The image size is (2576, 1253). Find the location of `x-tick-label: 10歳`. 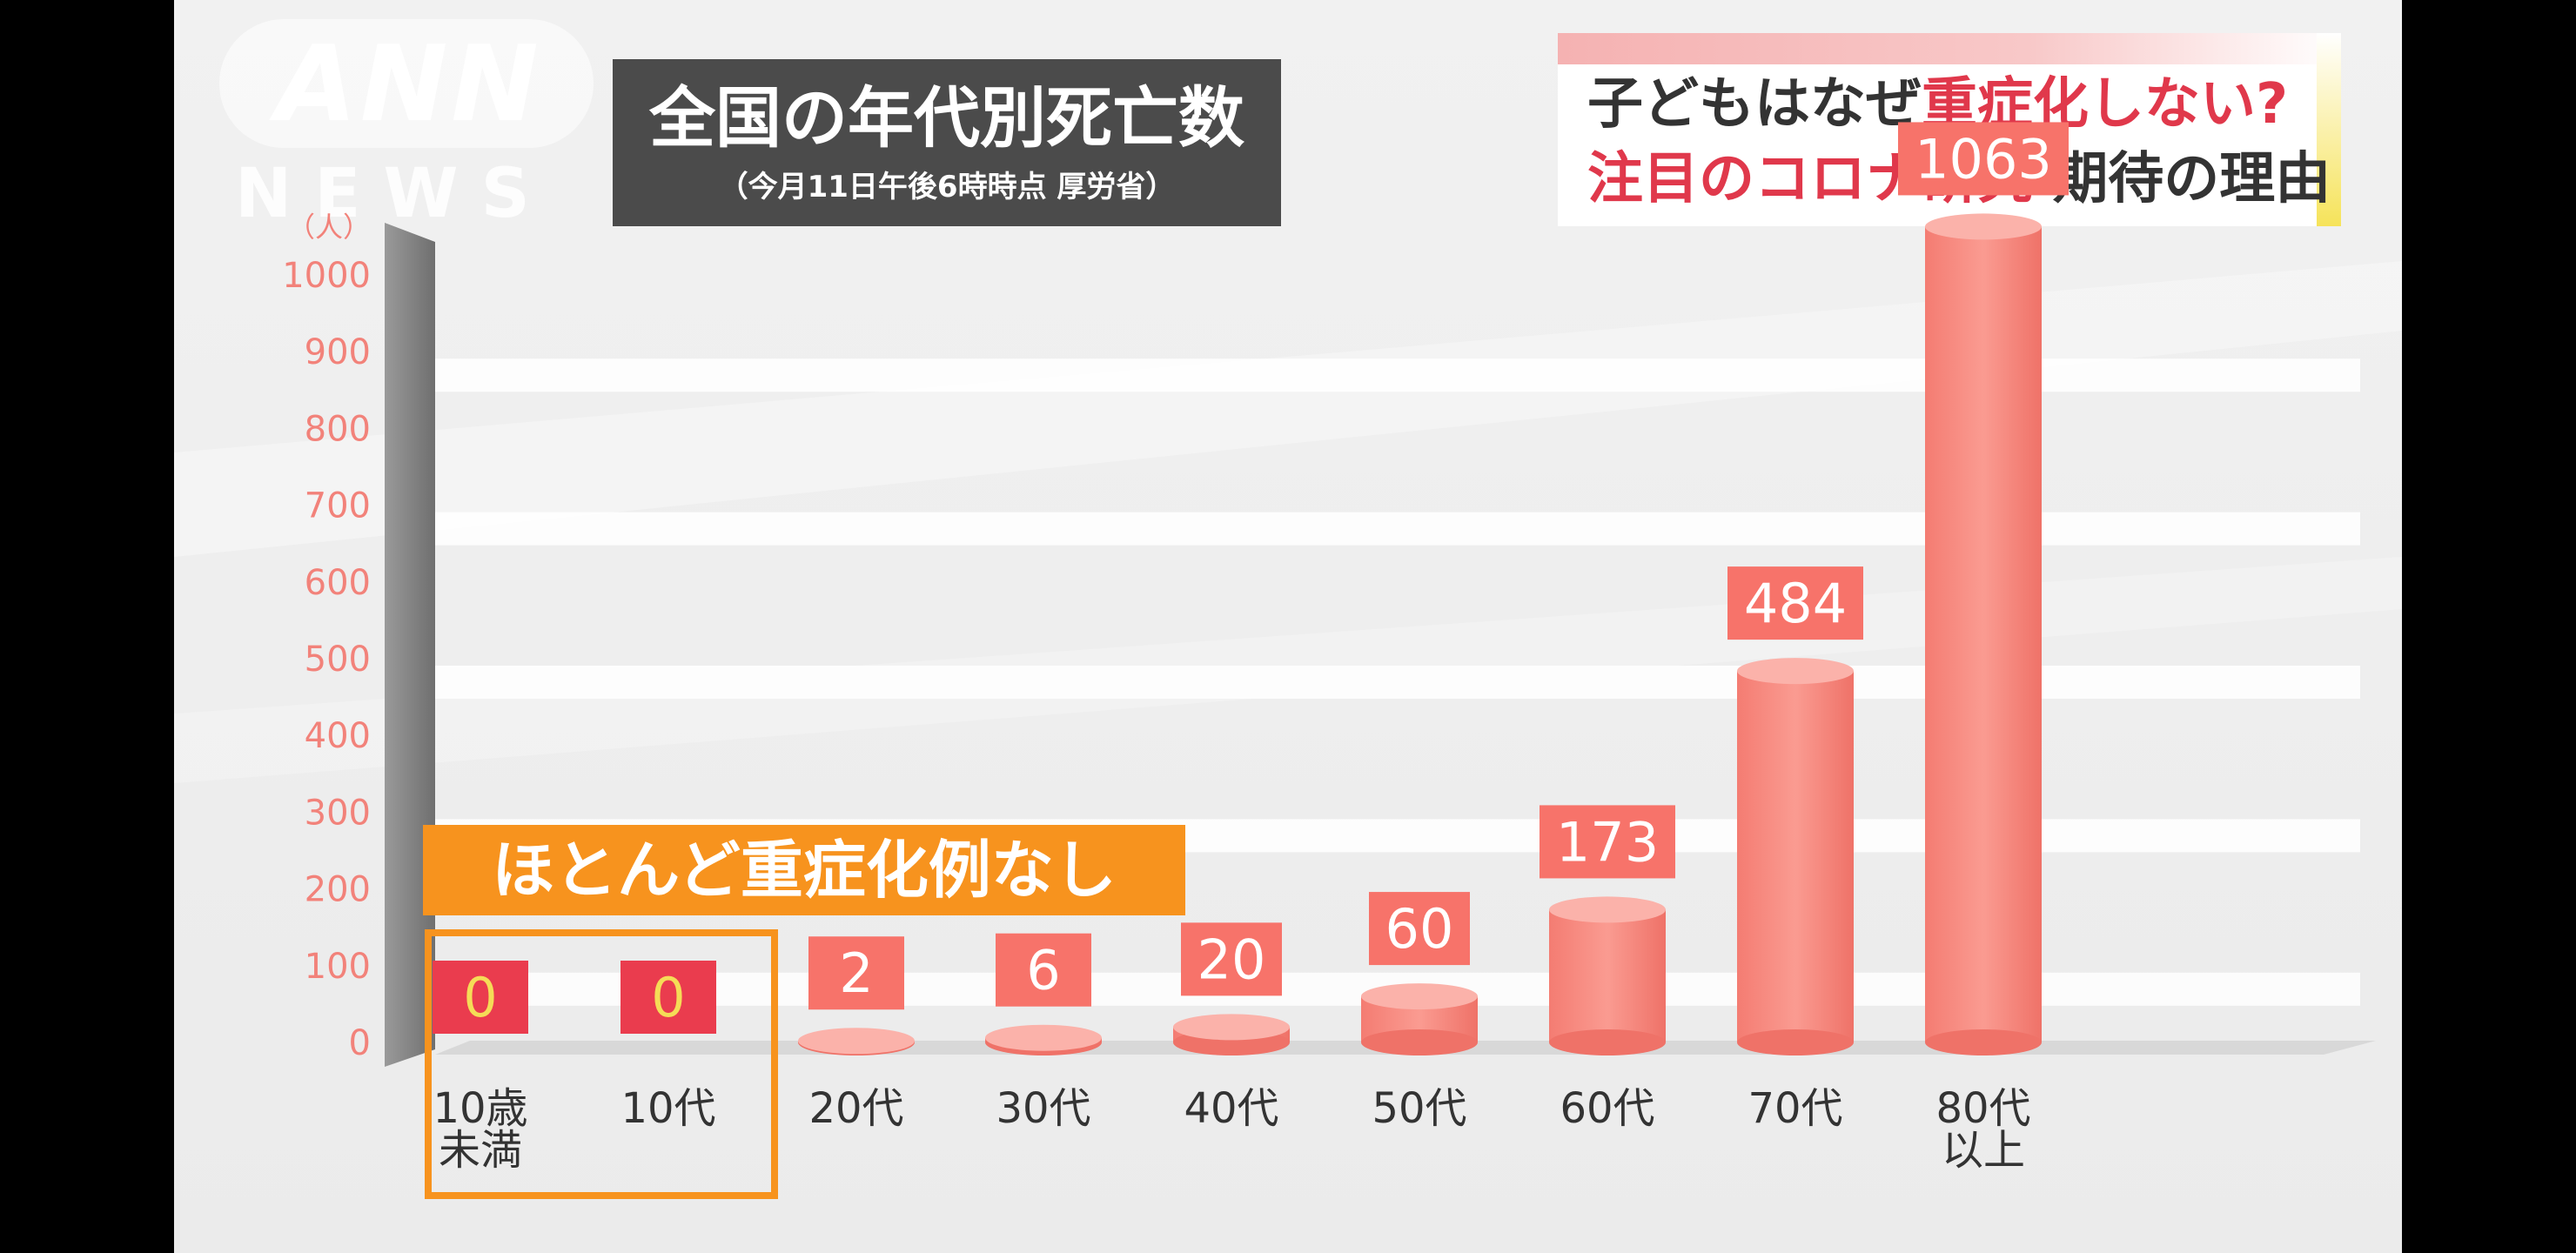

x-tick-label: 10歳 is located at coordinates (480, 1108).